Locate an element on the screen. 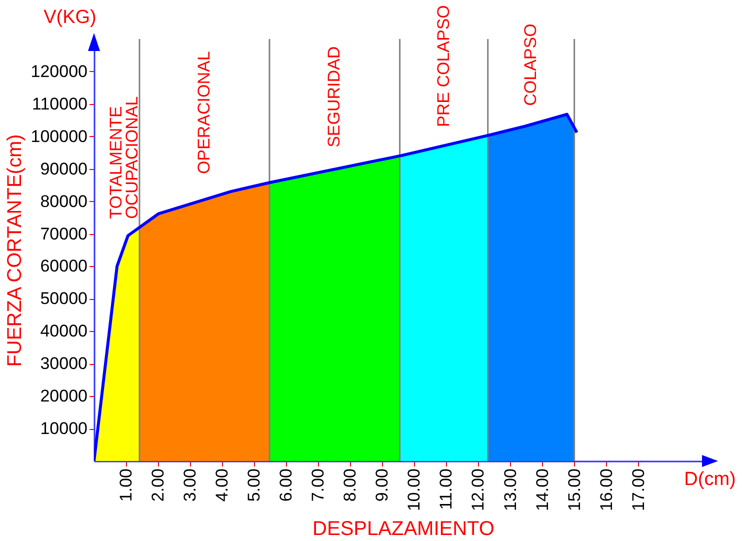 This screenshot has height=541, width=744. x-tick-label: 9.00 is located at coordinates (382, 485).